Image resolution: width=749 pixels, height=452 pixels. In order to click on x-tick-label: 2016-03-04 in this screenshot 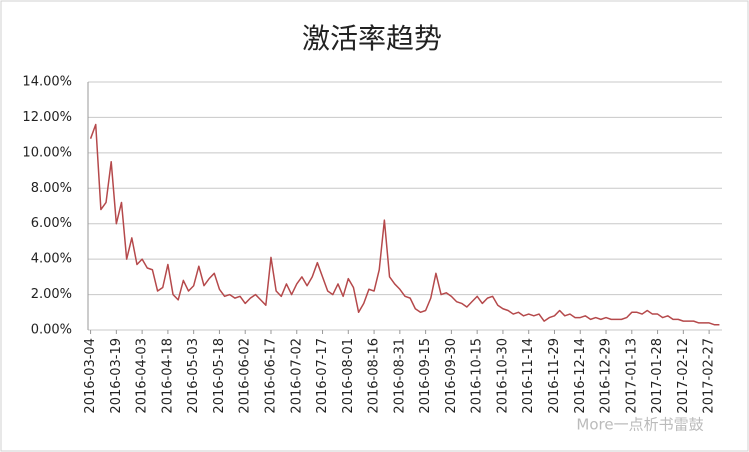, I will do `click(90, 376)`.